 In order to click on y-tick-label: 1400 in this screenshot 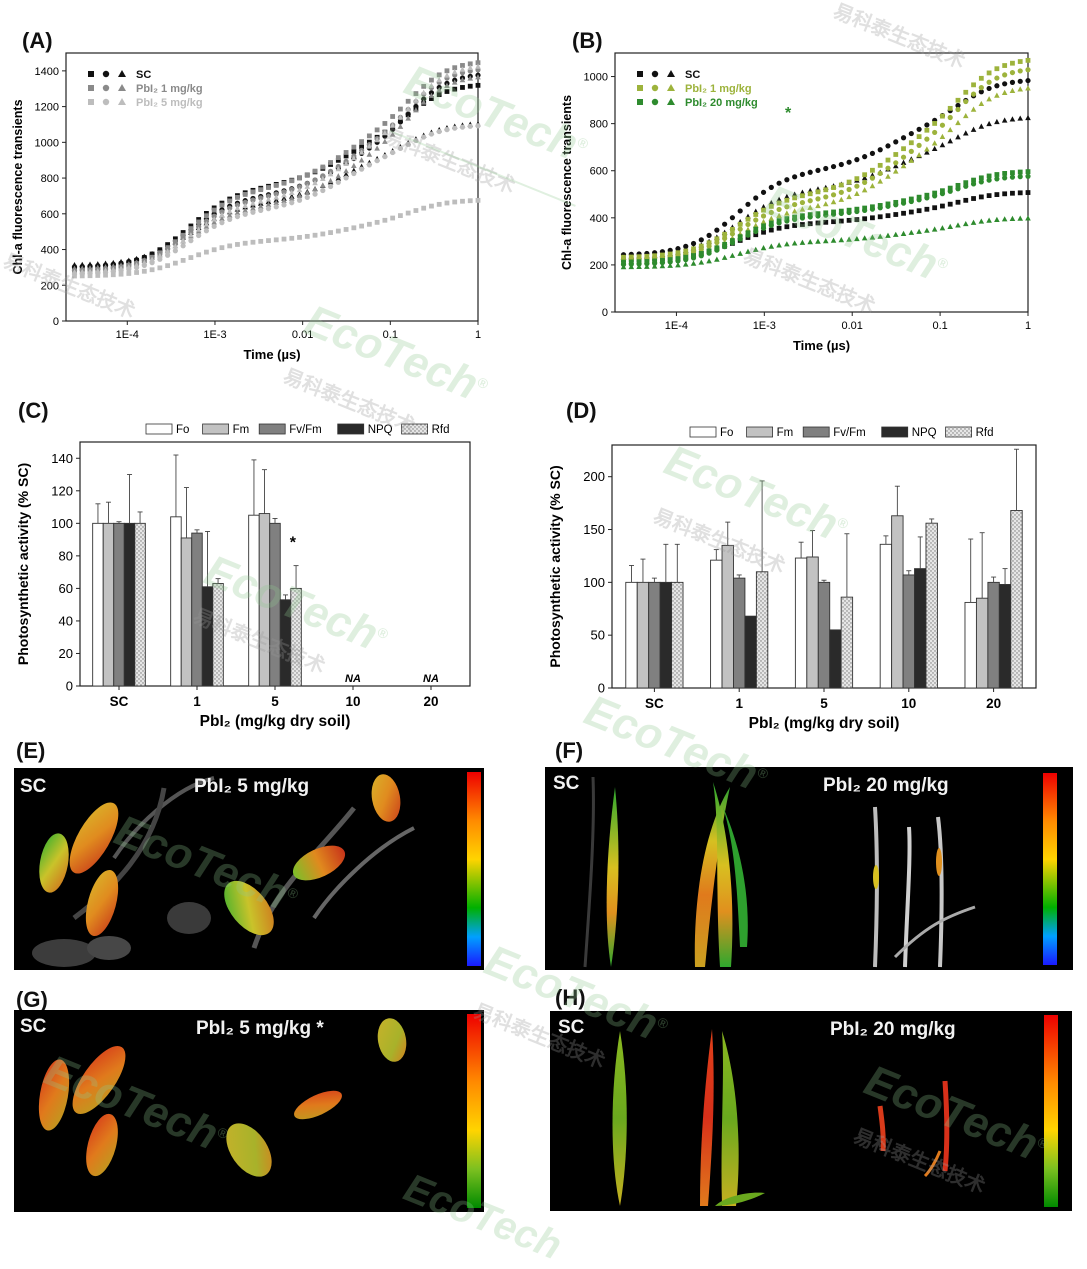, I will do `click(47, 72)`.